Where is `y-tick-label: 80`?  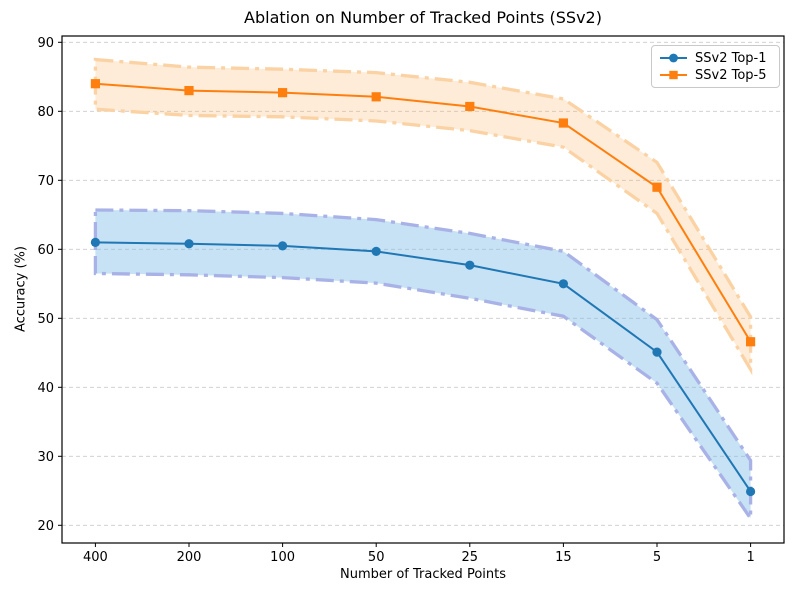
y-tick-label: 80 is located at coordinates (45, 112).